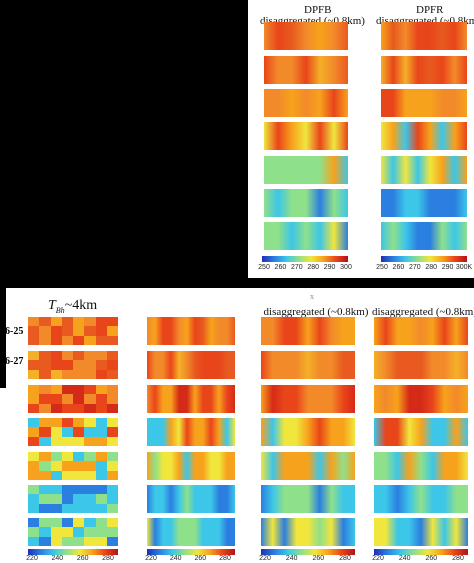 Image resolution: width=474 pixels, height=563 pixels. What do you see at coordinates (329, 267) in the screenshot?
I see `top-colorbar-left-tick: 290` at bounding box center [329, 267].